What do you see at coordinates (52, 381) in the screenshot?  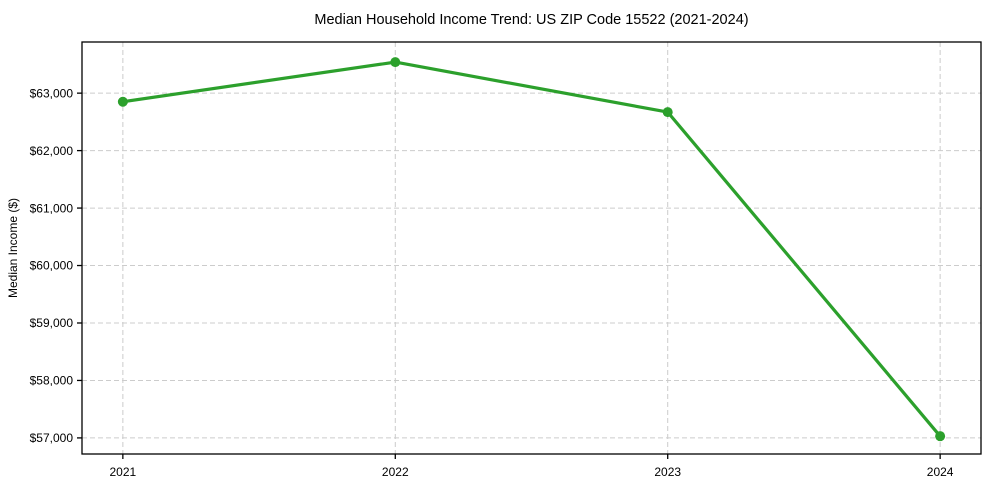 I see `y-tick-label: $58,000` at bounding box center [52, 381].